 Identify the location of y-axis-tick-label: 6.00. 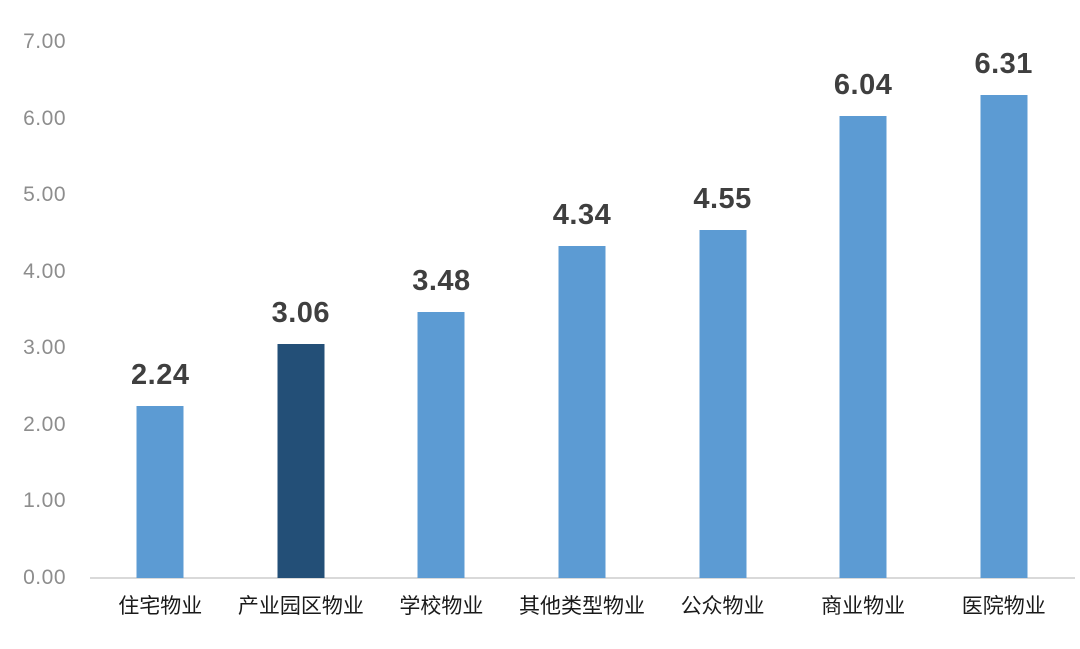
(44, 118).